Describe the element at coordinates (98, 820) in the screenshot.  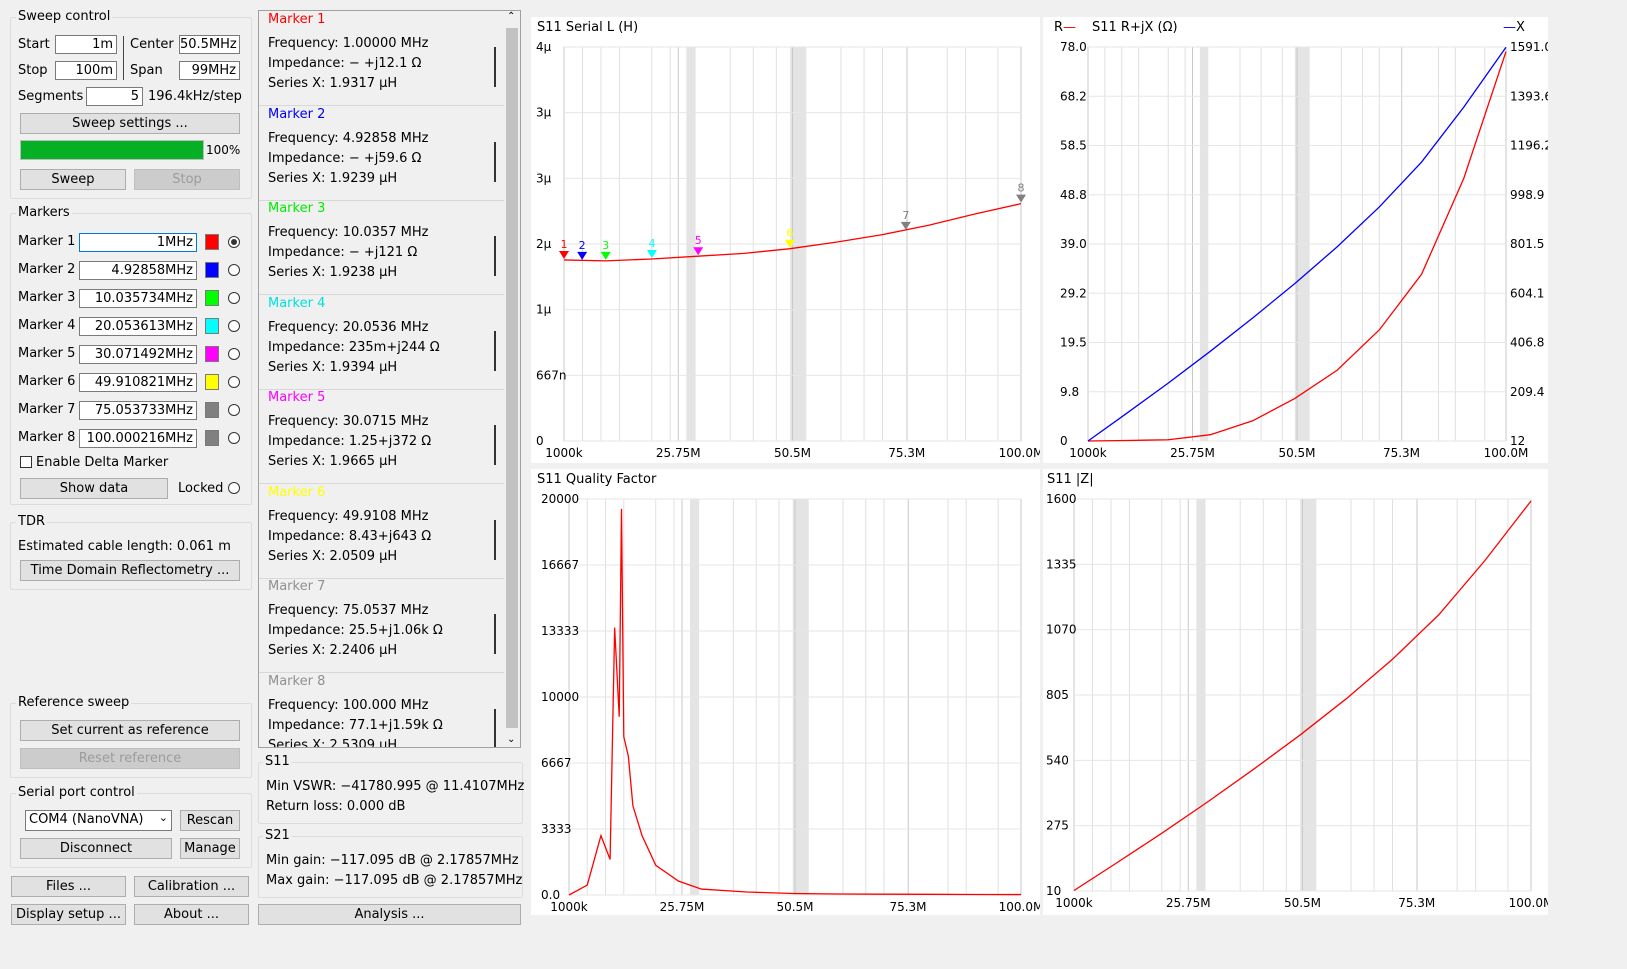
I see `port-select: COM4 (NanoVNA) ⌄` at that location.